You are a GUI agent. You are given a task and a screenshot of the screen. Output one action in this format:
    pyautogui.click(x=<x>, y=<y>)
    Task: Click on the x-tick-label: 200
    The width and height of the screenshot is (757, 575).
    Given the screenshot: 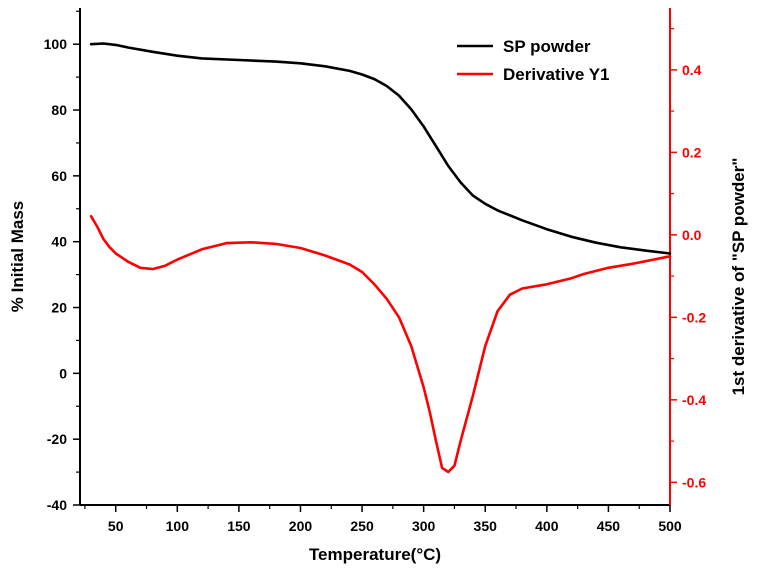 What is the action you would take?
    pyautogui.click(x=301, y=526)
    